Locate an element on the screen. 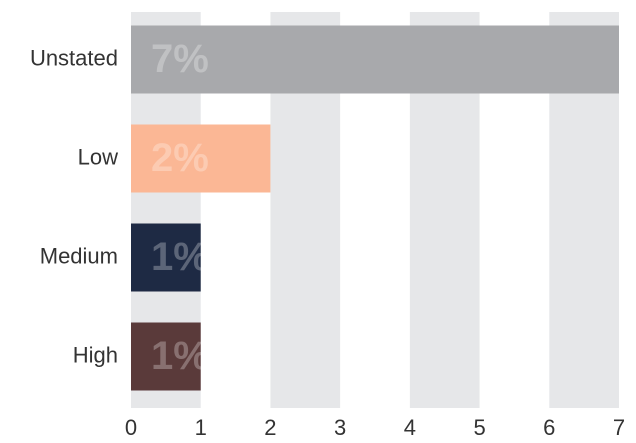 This screenshot has height=443, width=636. x-tick-label: 3 is located at coordinates (340, 427).